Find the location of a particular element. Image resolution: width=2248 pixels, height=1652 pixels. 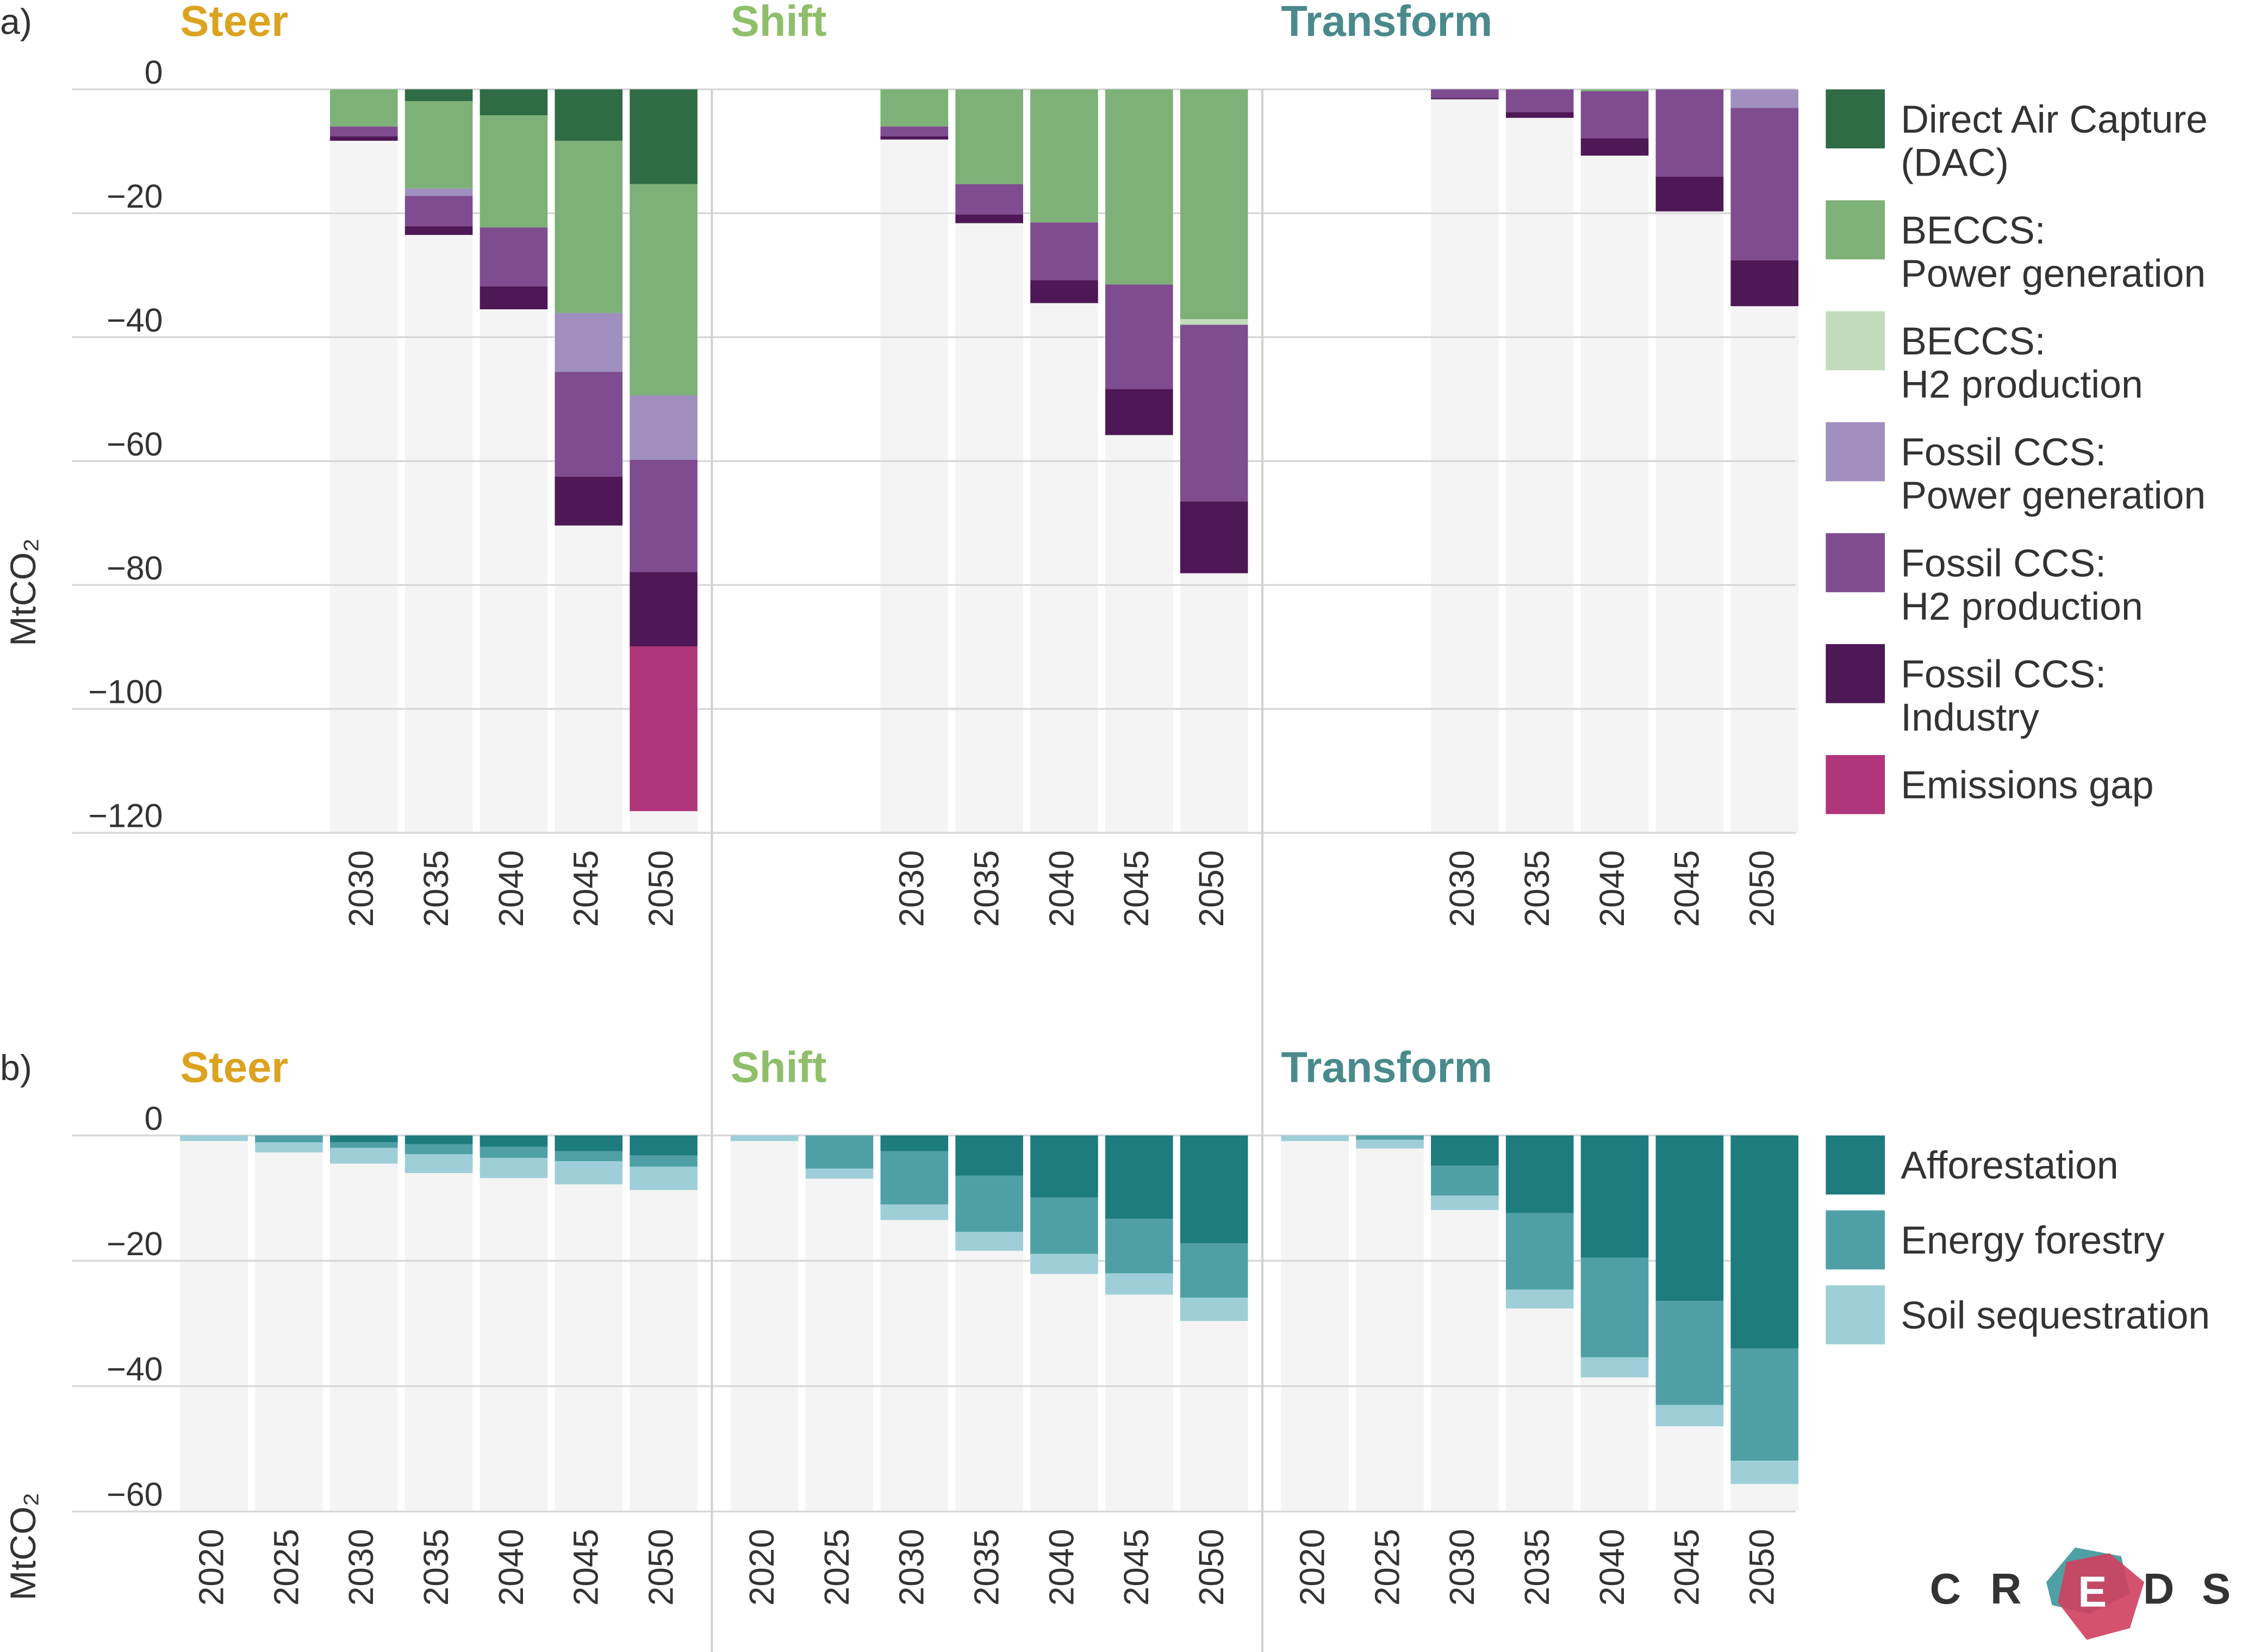

legend-entry: Direct Air Capture (DAC) is located at coordinates (2054, 141).